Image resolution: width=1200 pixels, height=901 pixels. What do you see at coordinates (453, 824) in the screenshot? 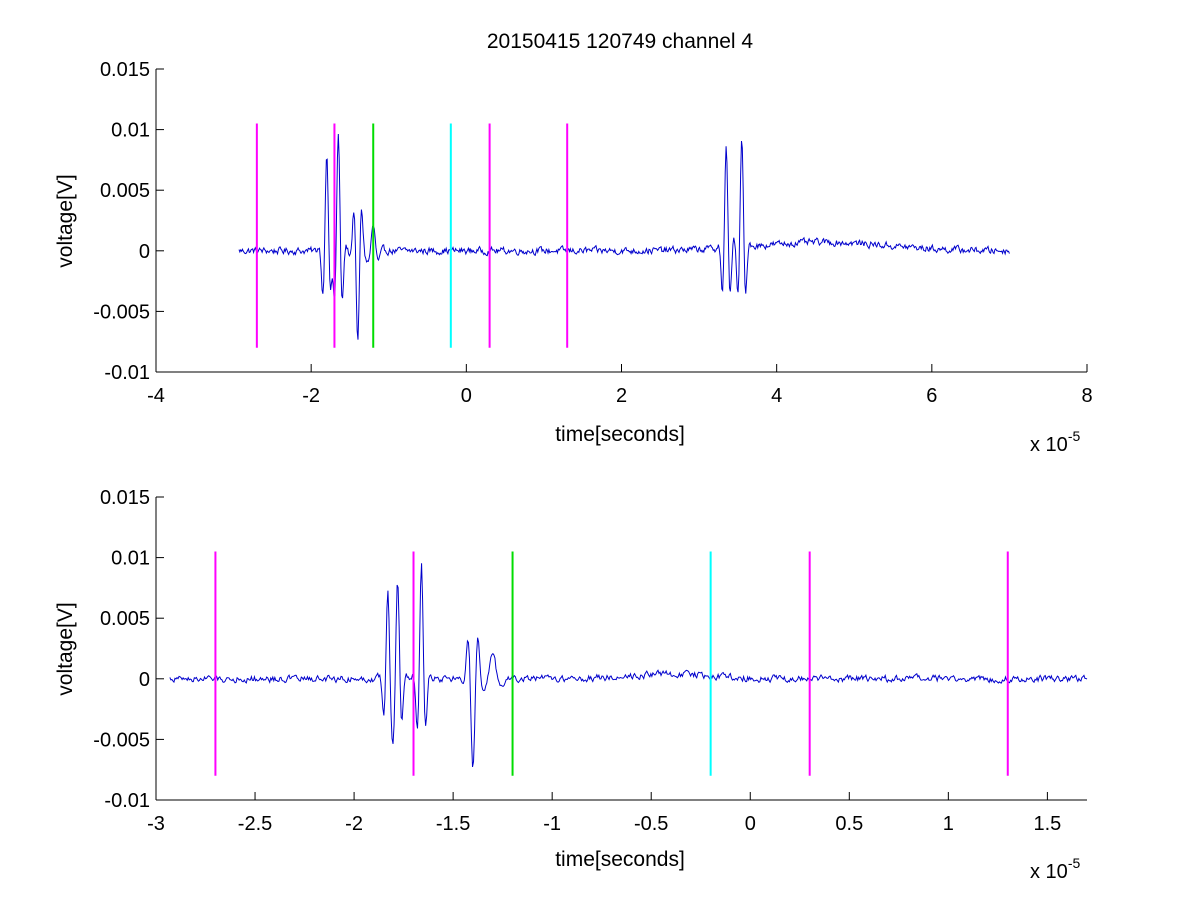
I see `bottom-x-tick-label-3: -1.5` at bounding box center [453, 824].